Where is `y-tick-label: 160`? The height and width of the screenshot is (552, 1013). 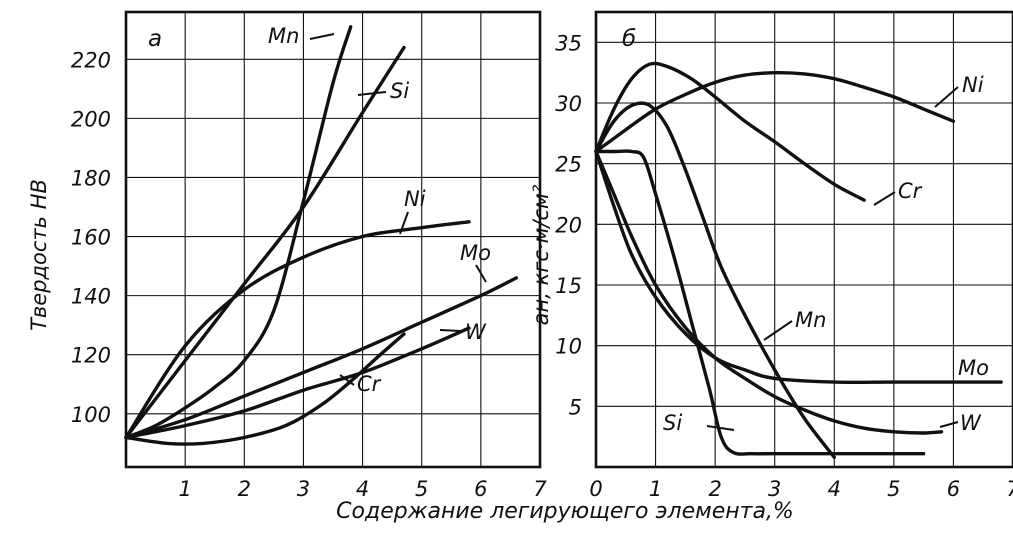 y-tick-label: 160 is located at coordinates (91, 238).